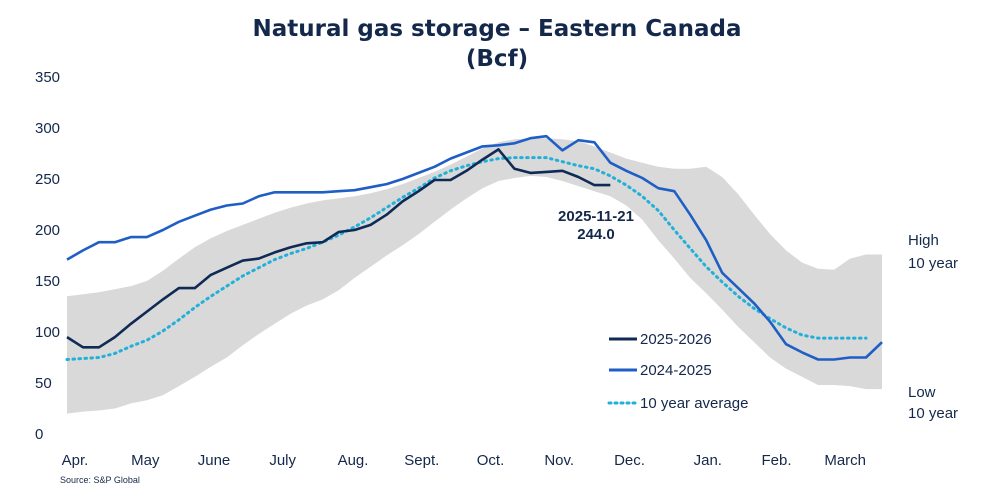  What do you see at coordinates (353, 460) in the screenshot?
I see `x-tick-label: Aug.` at bounding box center [353, 460].